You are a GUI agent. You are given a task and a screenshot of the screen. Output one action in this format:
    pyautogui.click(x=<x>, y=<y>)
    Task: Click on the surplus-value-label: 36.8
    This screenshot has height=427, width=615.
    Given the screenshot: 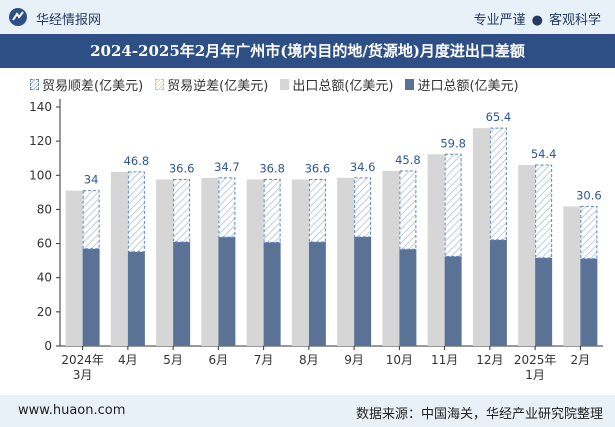 What is the action you would take?
    pyautogui.click(x=272, y=169)
    